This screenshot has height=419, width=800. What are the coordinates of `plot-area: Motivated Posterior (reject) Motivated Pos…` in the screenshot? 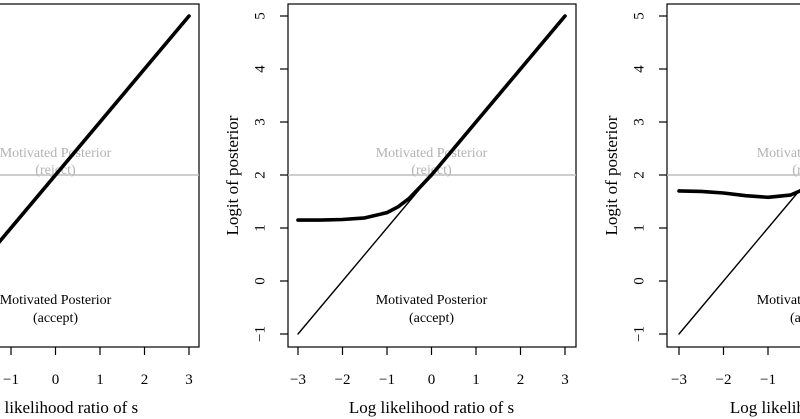 It's located at (733, 240).